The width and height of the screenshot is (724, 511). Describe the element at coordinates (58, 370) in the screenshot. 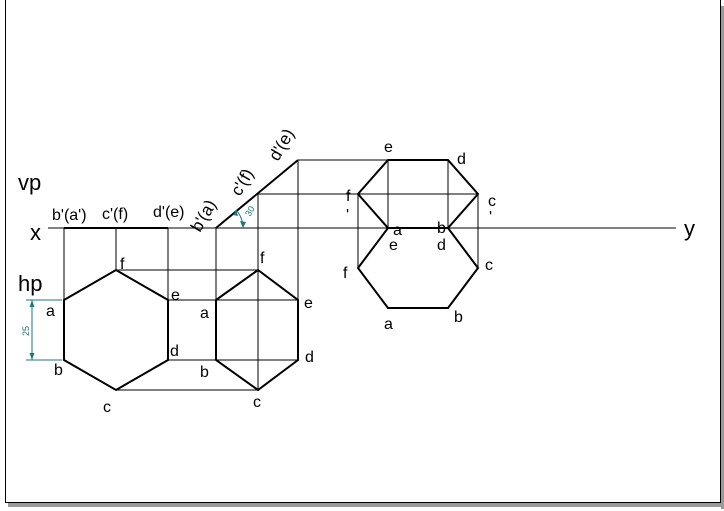

I see `tv1-label-b: b` at that location.